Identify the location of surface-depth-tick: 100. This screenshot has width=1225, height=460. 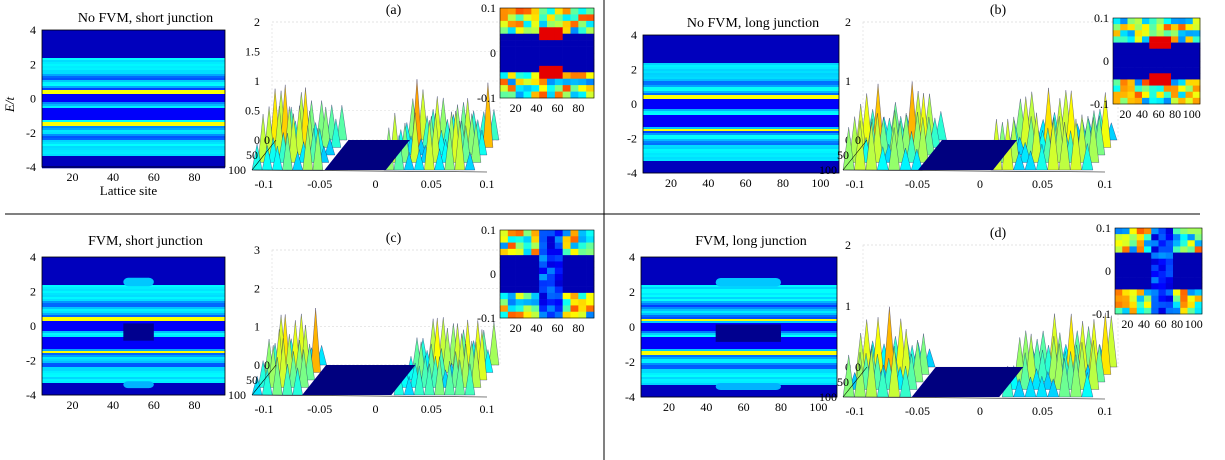
(237, 395).